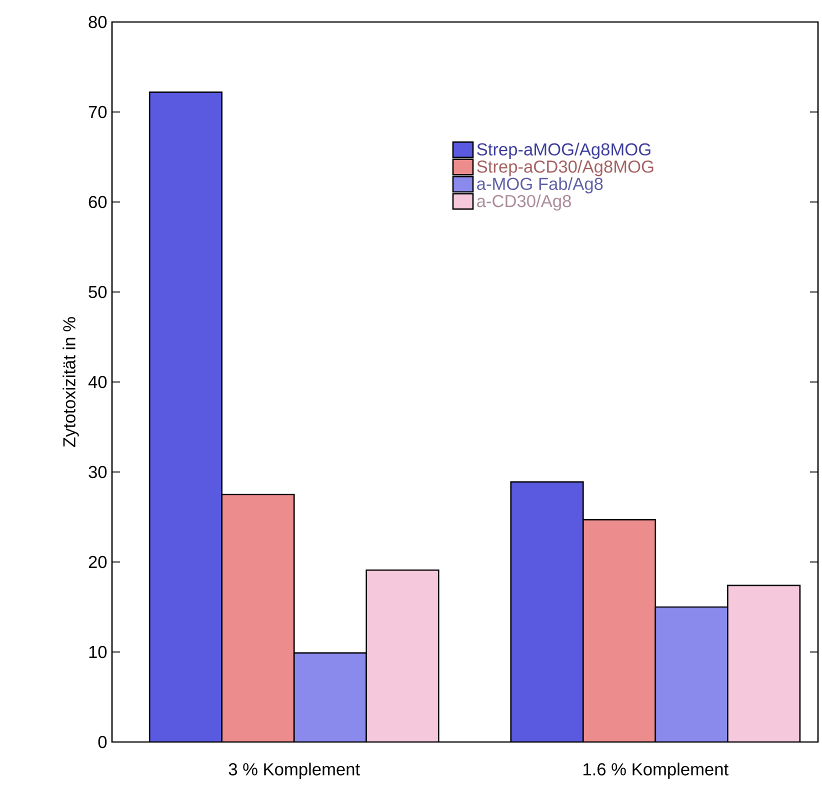 The image size is (822, 794). Describe the element at coordinates (97, 22) in the screenshot. I see `y-tick-label: 80` at that location.